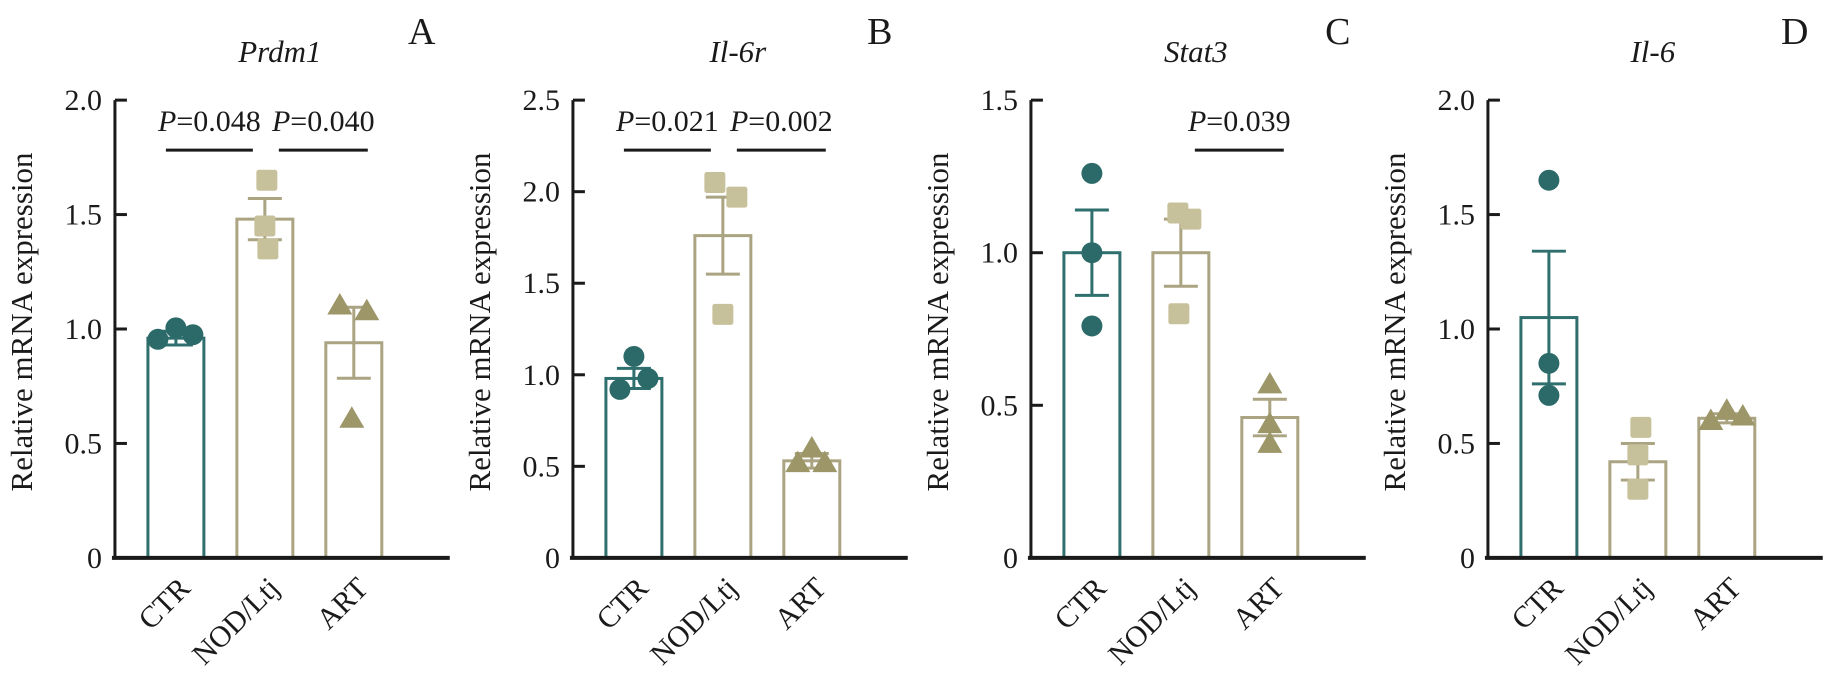 This screenshot has height=674, width=1831. Describe the element at coordinates (1196, 51) in the screenshot. I see `panel-title: Stat3` at that location.